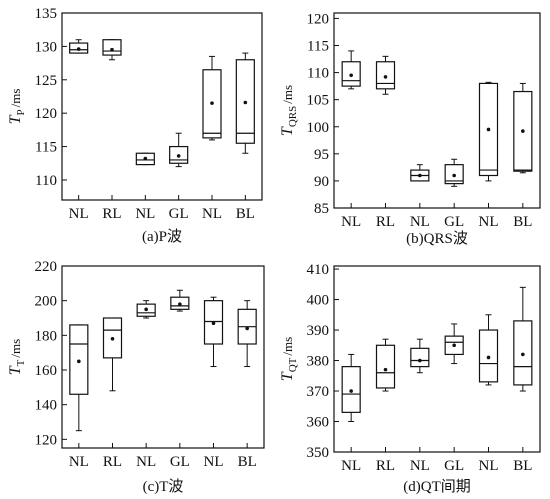 The width and height of the screenshot is (550, 499). What do you see at coordinates (46, 81) in the screenshot?
I see `y-tick-label: 125` at bounding box center [46, 81].